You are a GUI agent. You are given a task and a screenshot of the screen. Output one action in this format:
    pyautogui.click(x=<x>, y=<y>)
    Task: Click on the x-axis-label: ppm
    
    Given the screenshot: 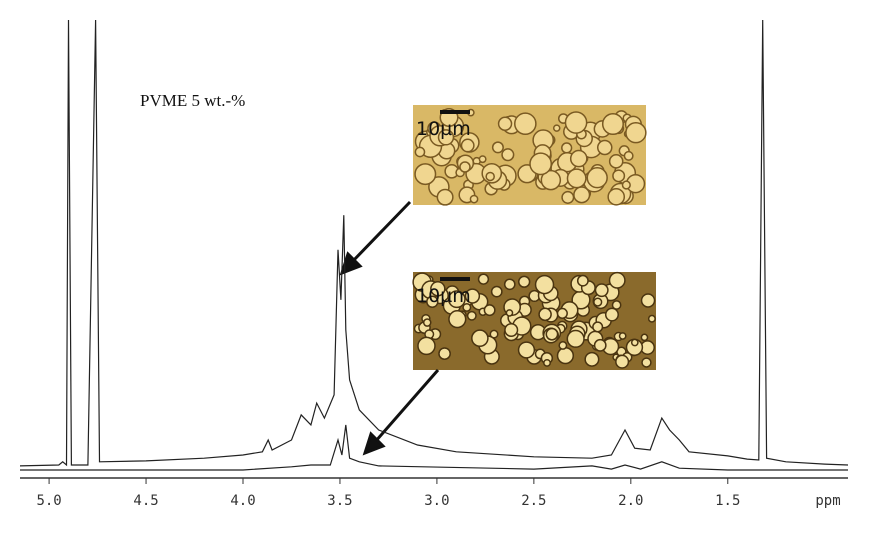 What is the action you would take?
    pyautogui.click(x=827, y=501)
    